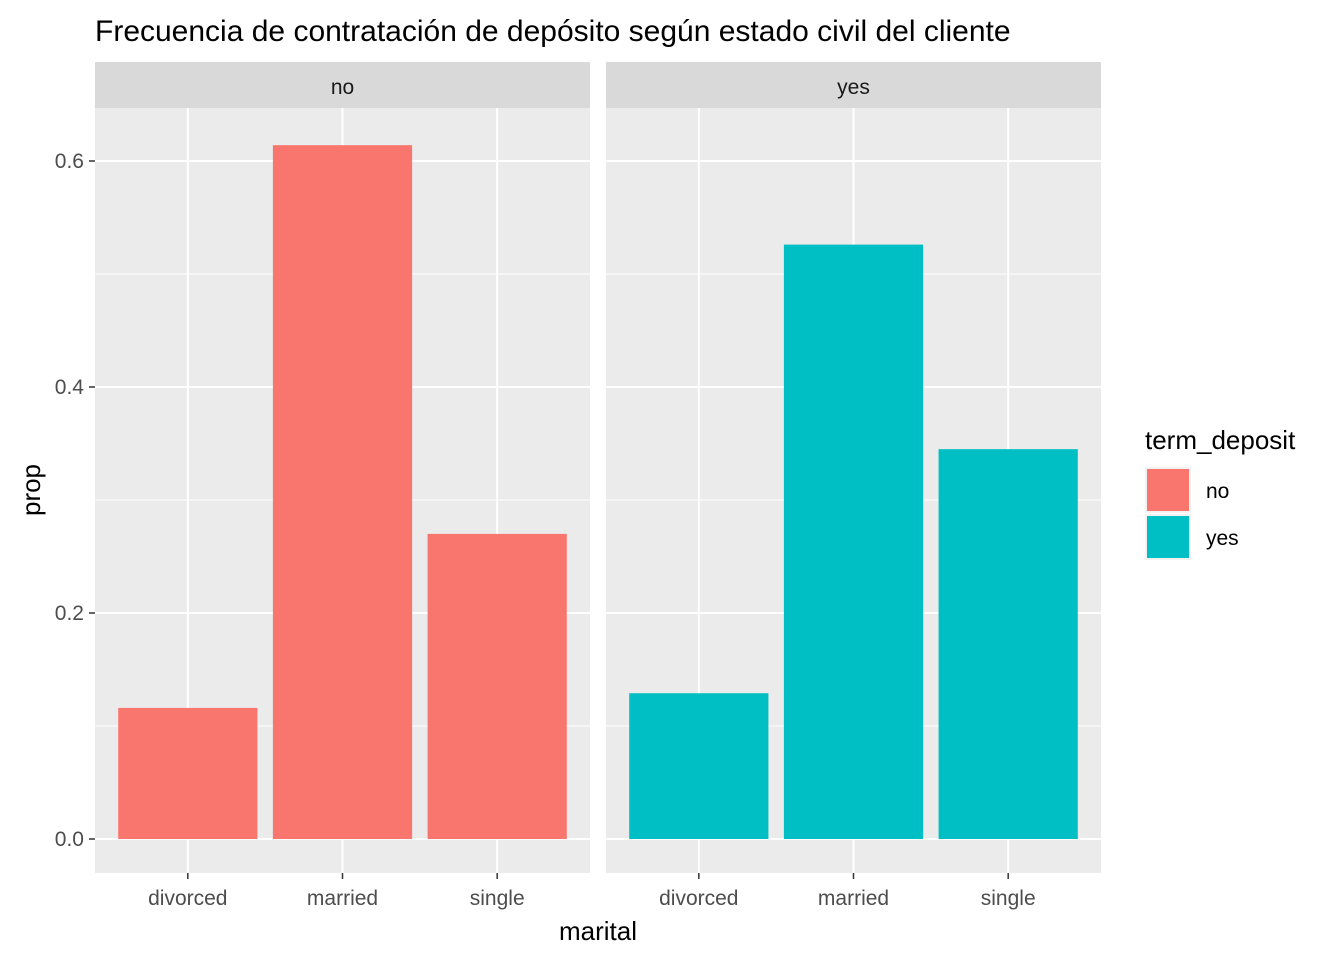  I want to click on facet-strip-label: no, so click(342, 87).